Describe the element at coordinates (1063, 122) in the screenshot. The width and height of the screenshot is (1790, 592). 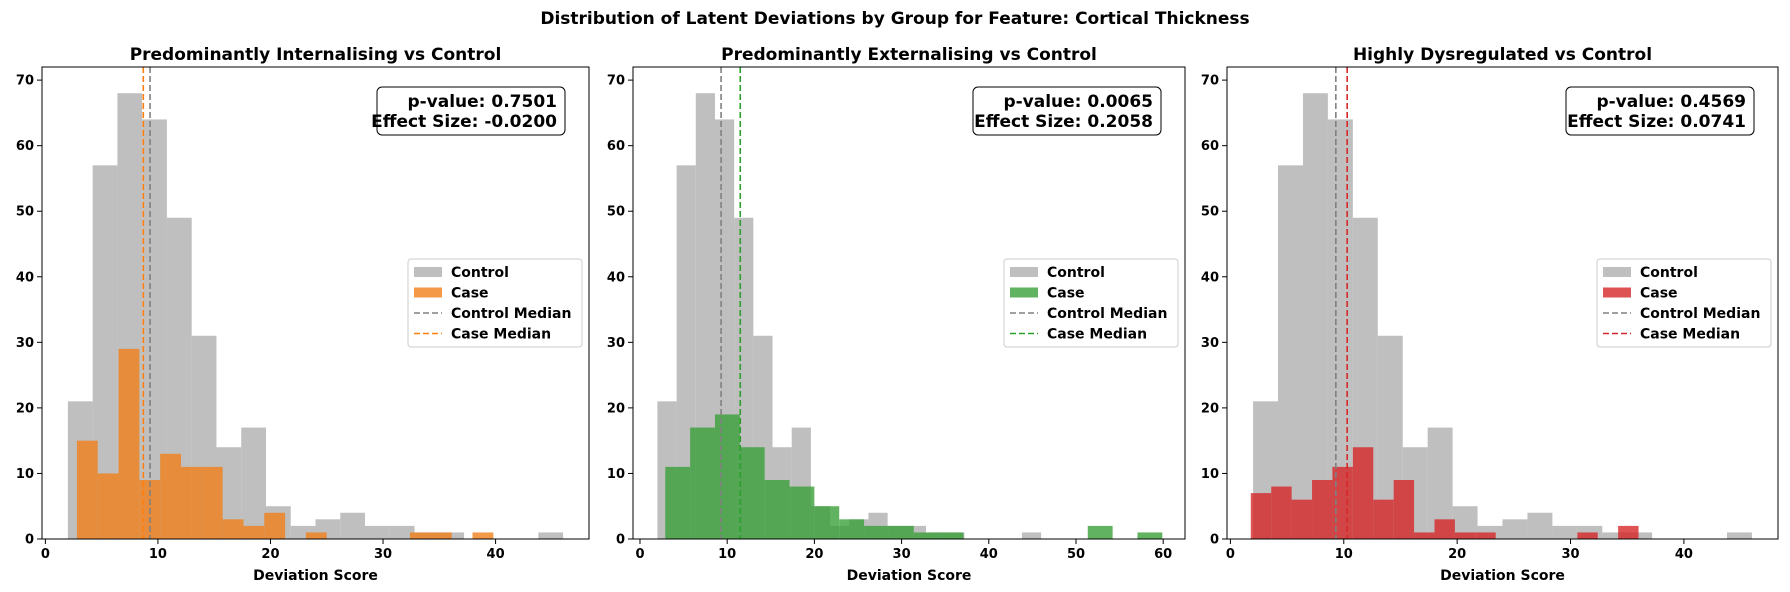
I see `effect-size-text: Effect Size: 0.2058` at that location.